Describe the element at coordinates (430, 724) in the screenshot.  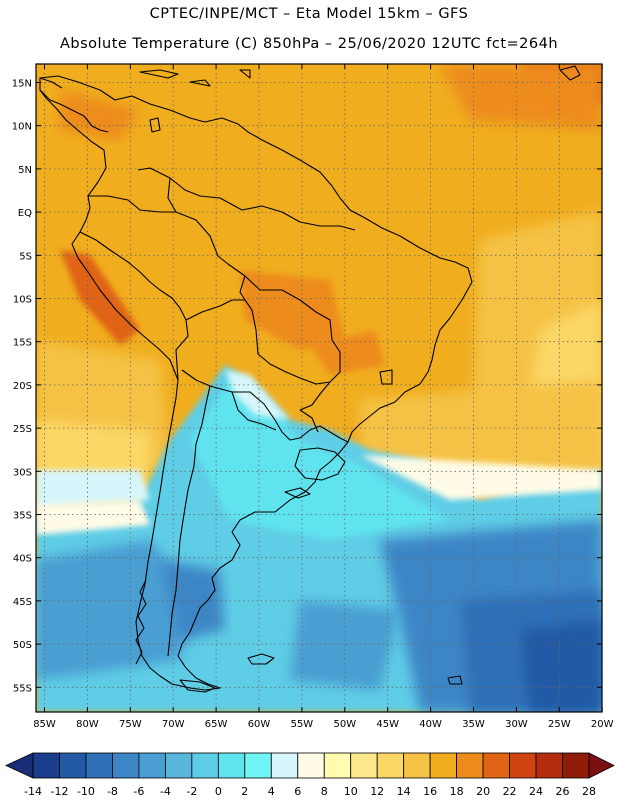
I see `lon-label: 40W` at that location.